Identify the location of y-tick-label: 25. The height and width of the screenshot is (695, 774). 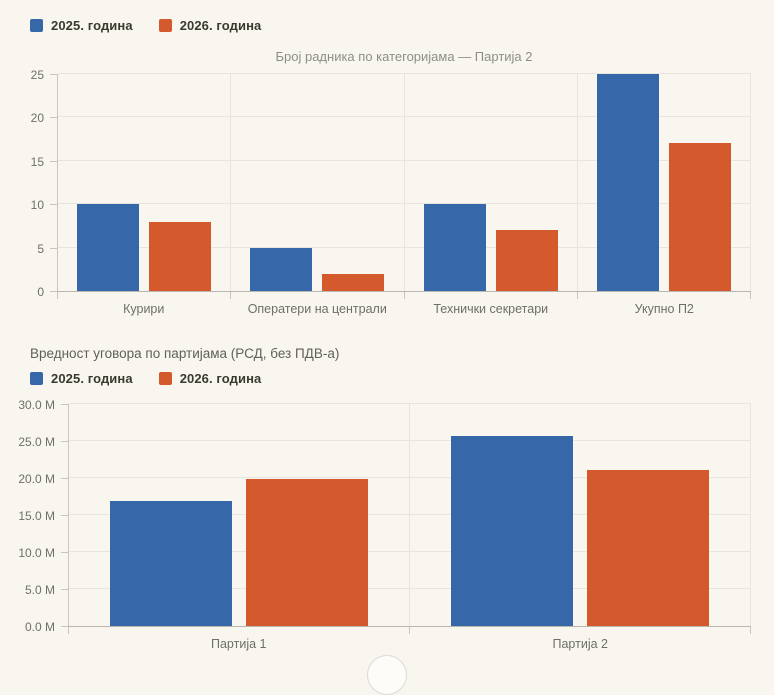
(37, 75).